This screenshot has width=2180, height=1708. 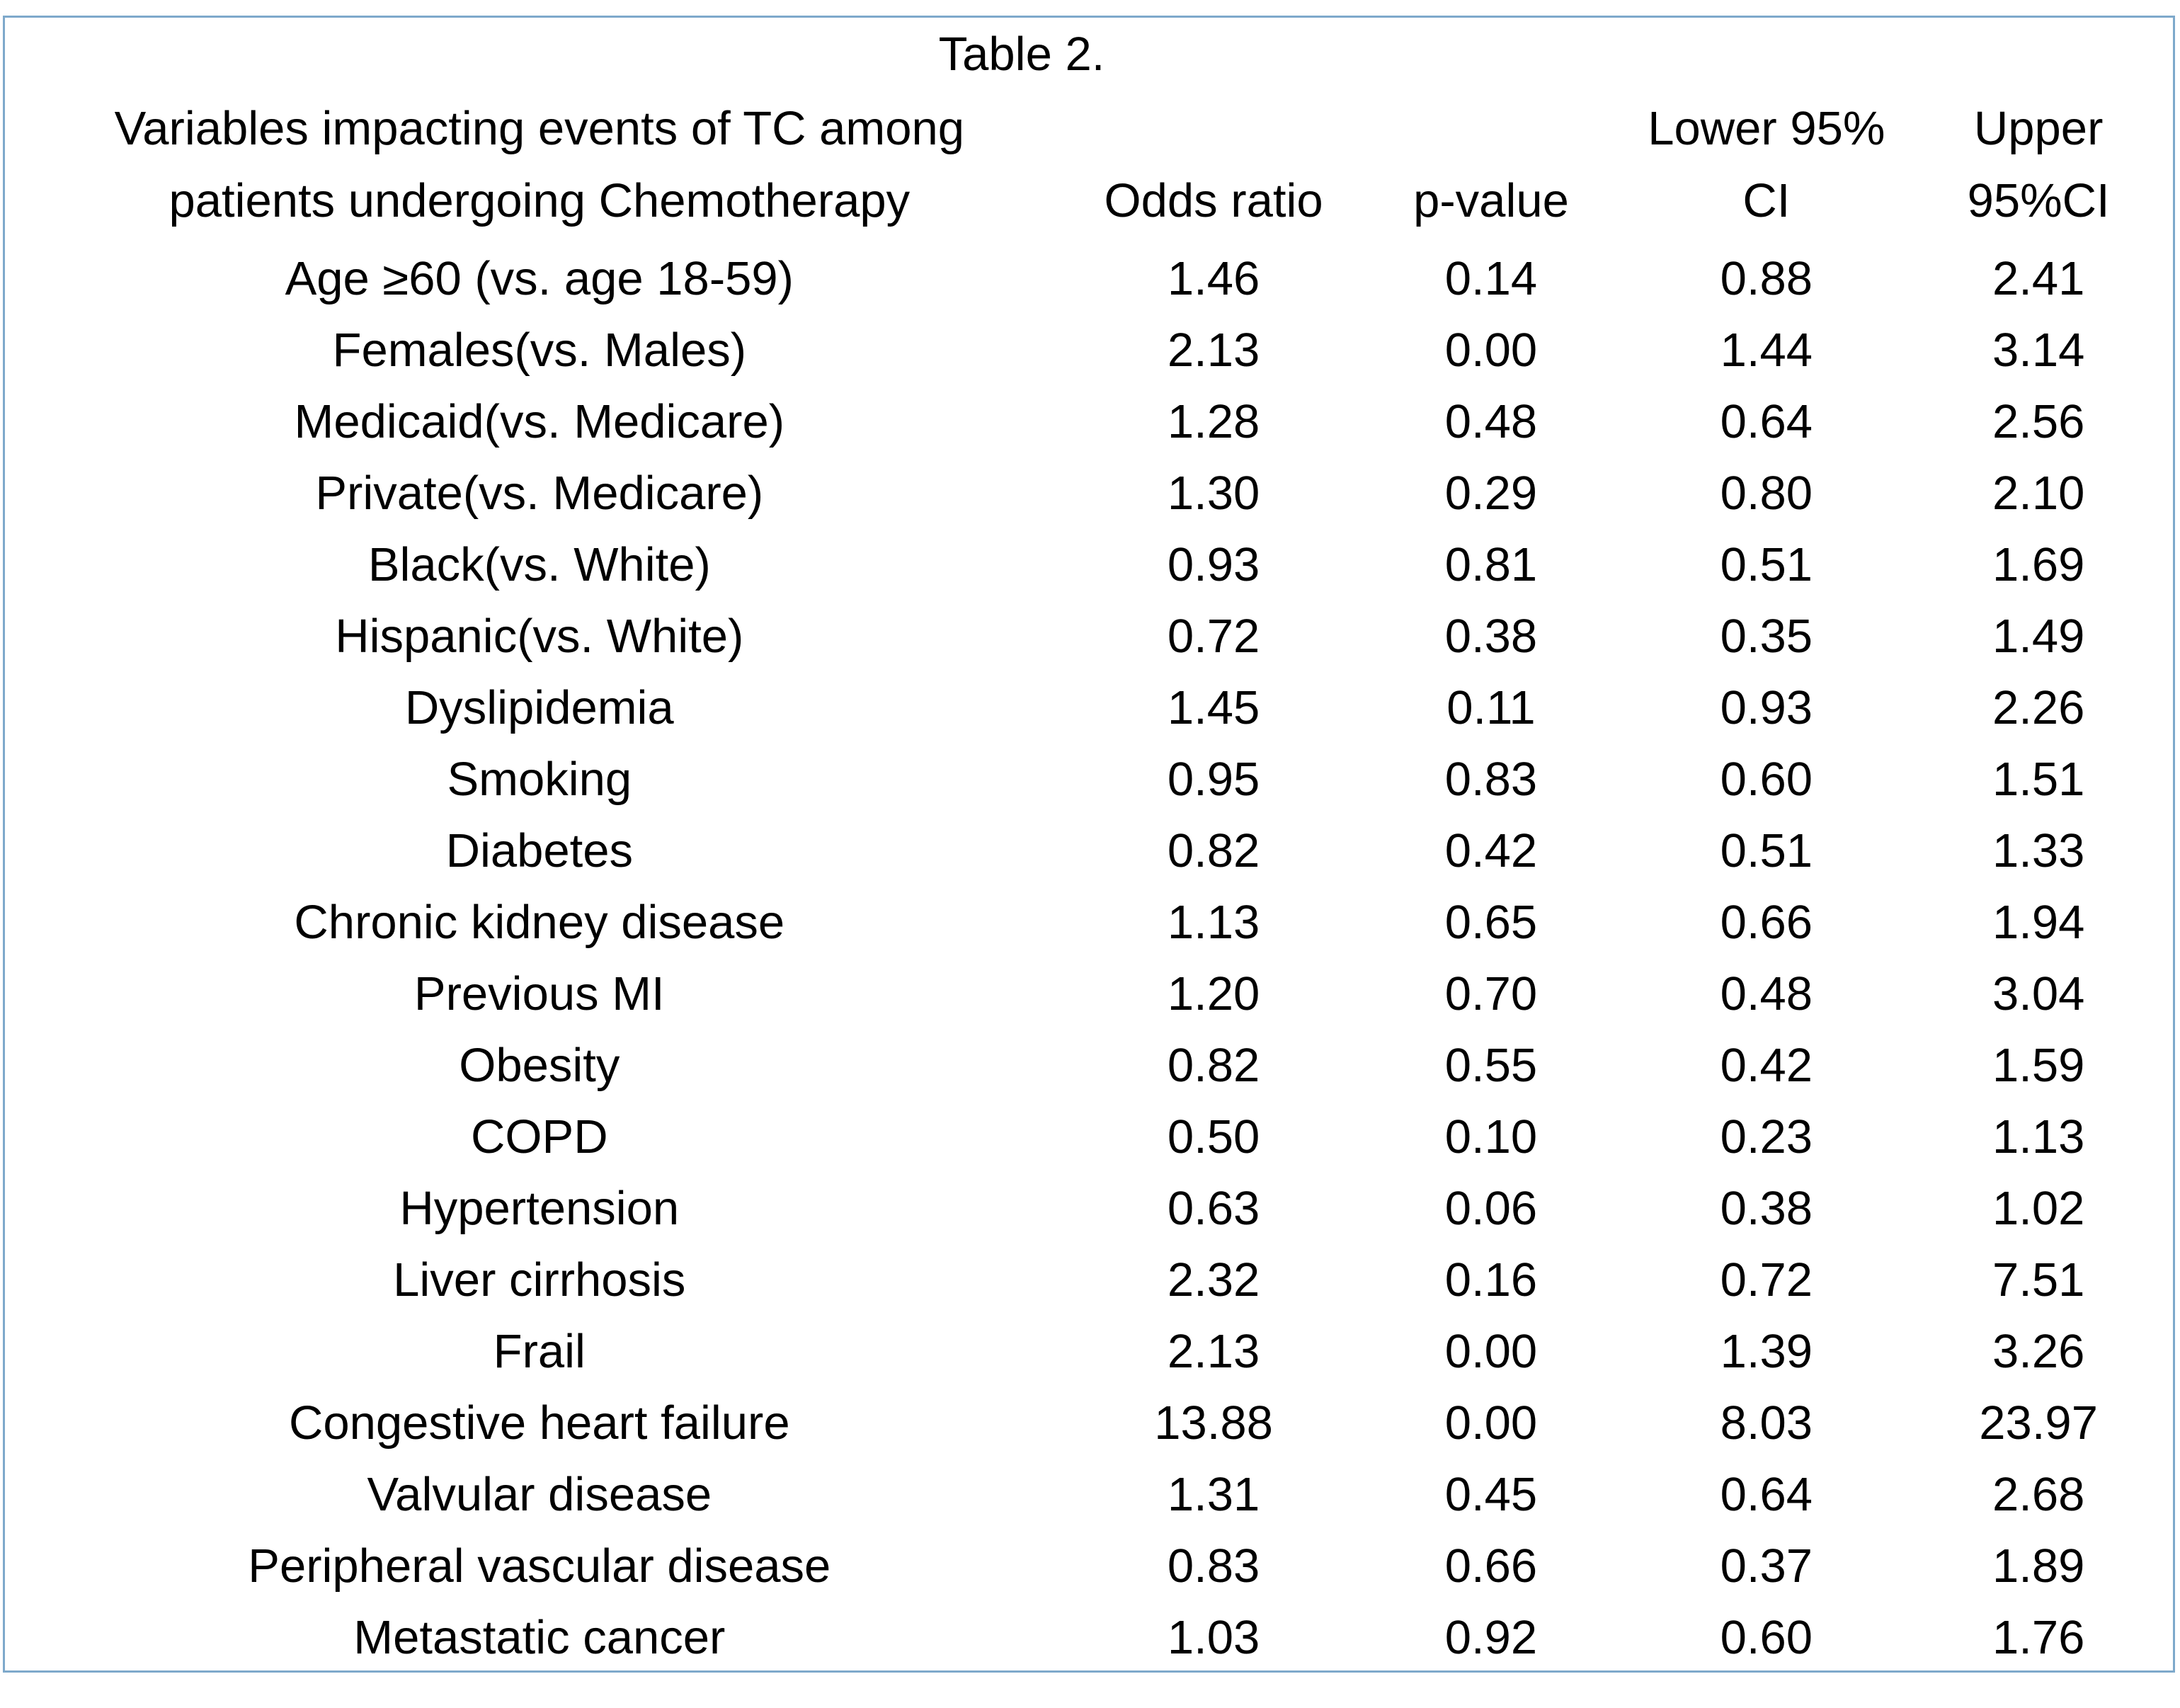 I want to click on variable-cell: COPD, so click(x=539, y=1136).